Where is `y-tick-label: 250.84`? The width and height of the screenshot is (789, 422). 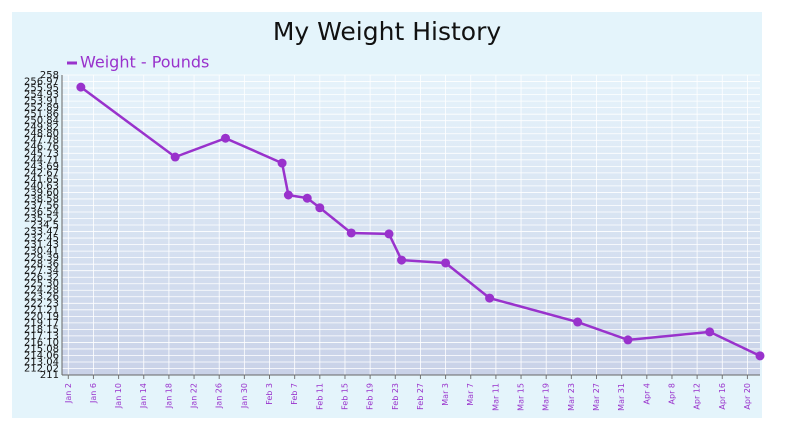 y-tick-label: 250.84 is located at coordinates (41, 121).